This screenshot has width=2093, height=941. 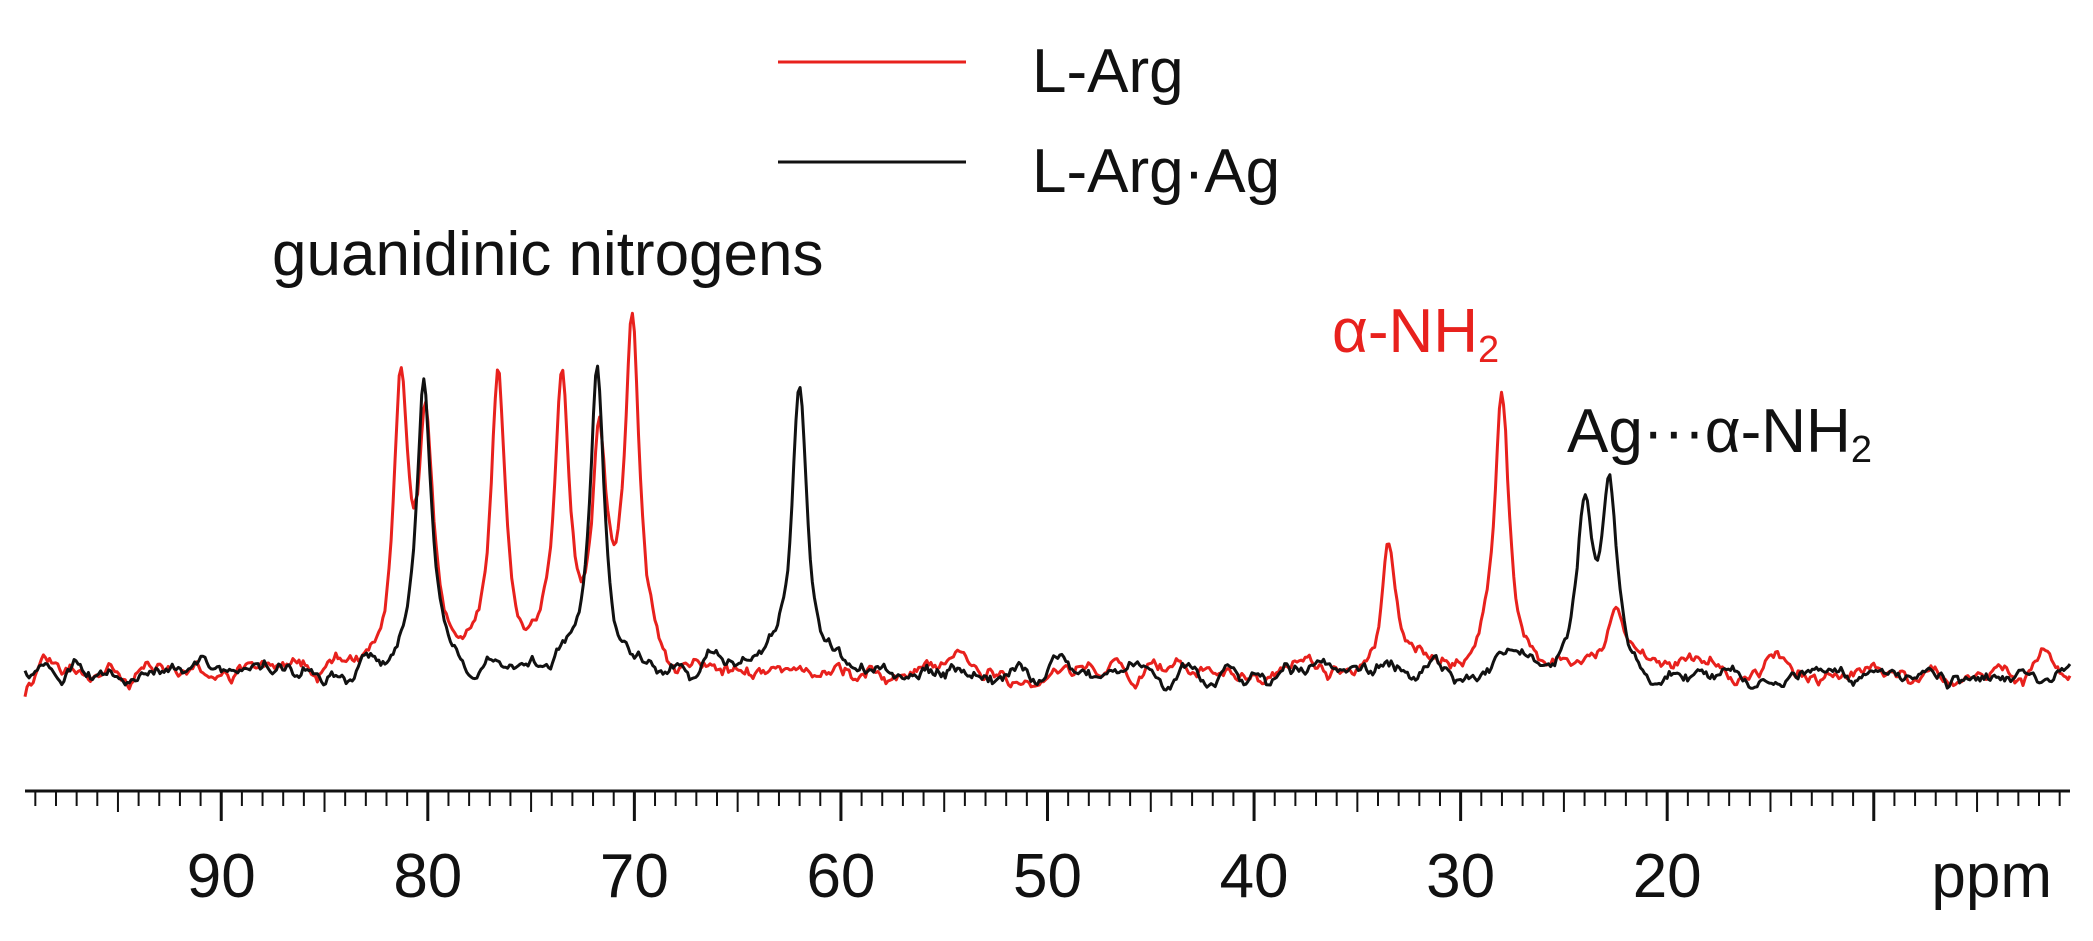 I want to click on annotation-alpha-nh2-text: α-NH, so click(x=1405, y=331).